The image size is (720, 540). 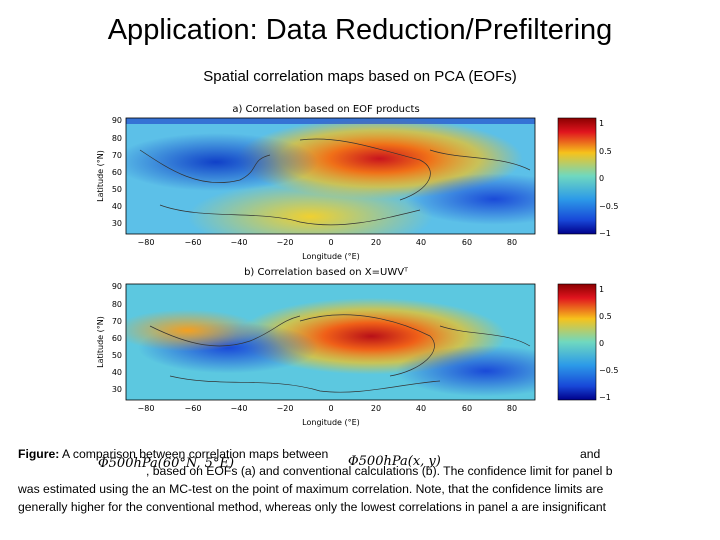 What do you see at coordinates (587, 177) in the screenshot?
I see `colorbar-a: 1 0.5 0 −0.5 −1` at bounding box center [587, 177].